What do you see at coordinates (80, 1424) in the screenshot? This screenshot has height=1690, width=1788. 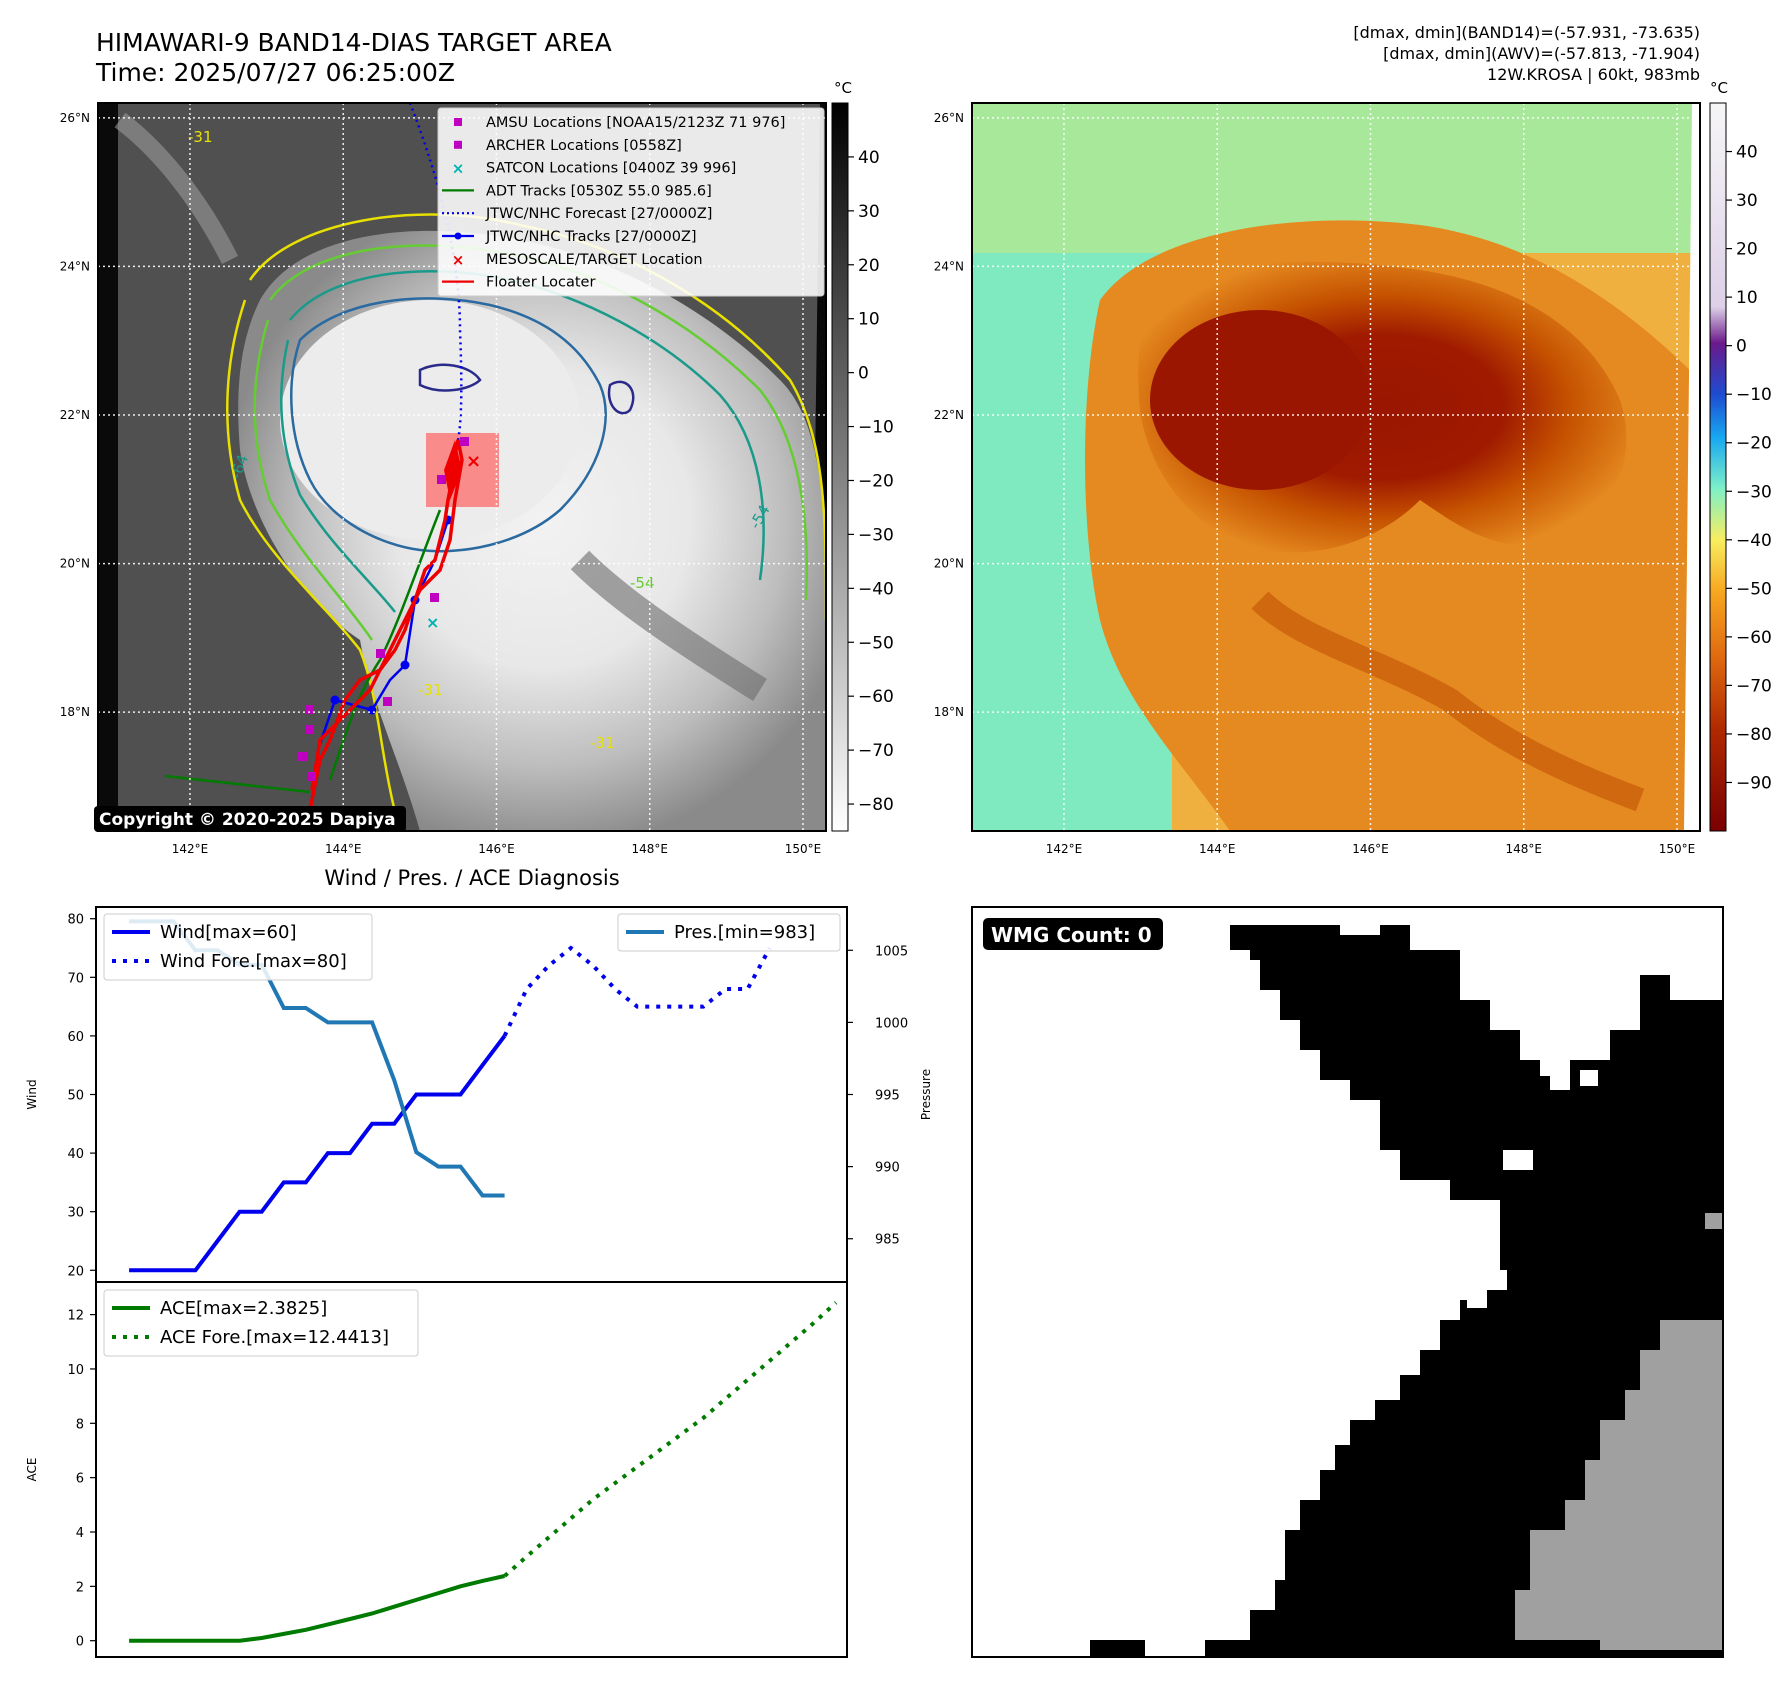 I see `y-tick-label: 8` at bounding box center [80, 1424].